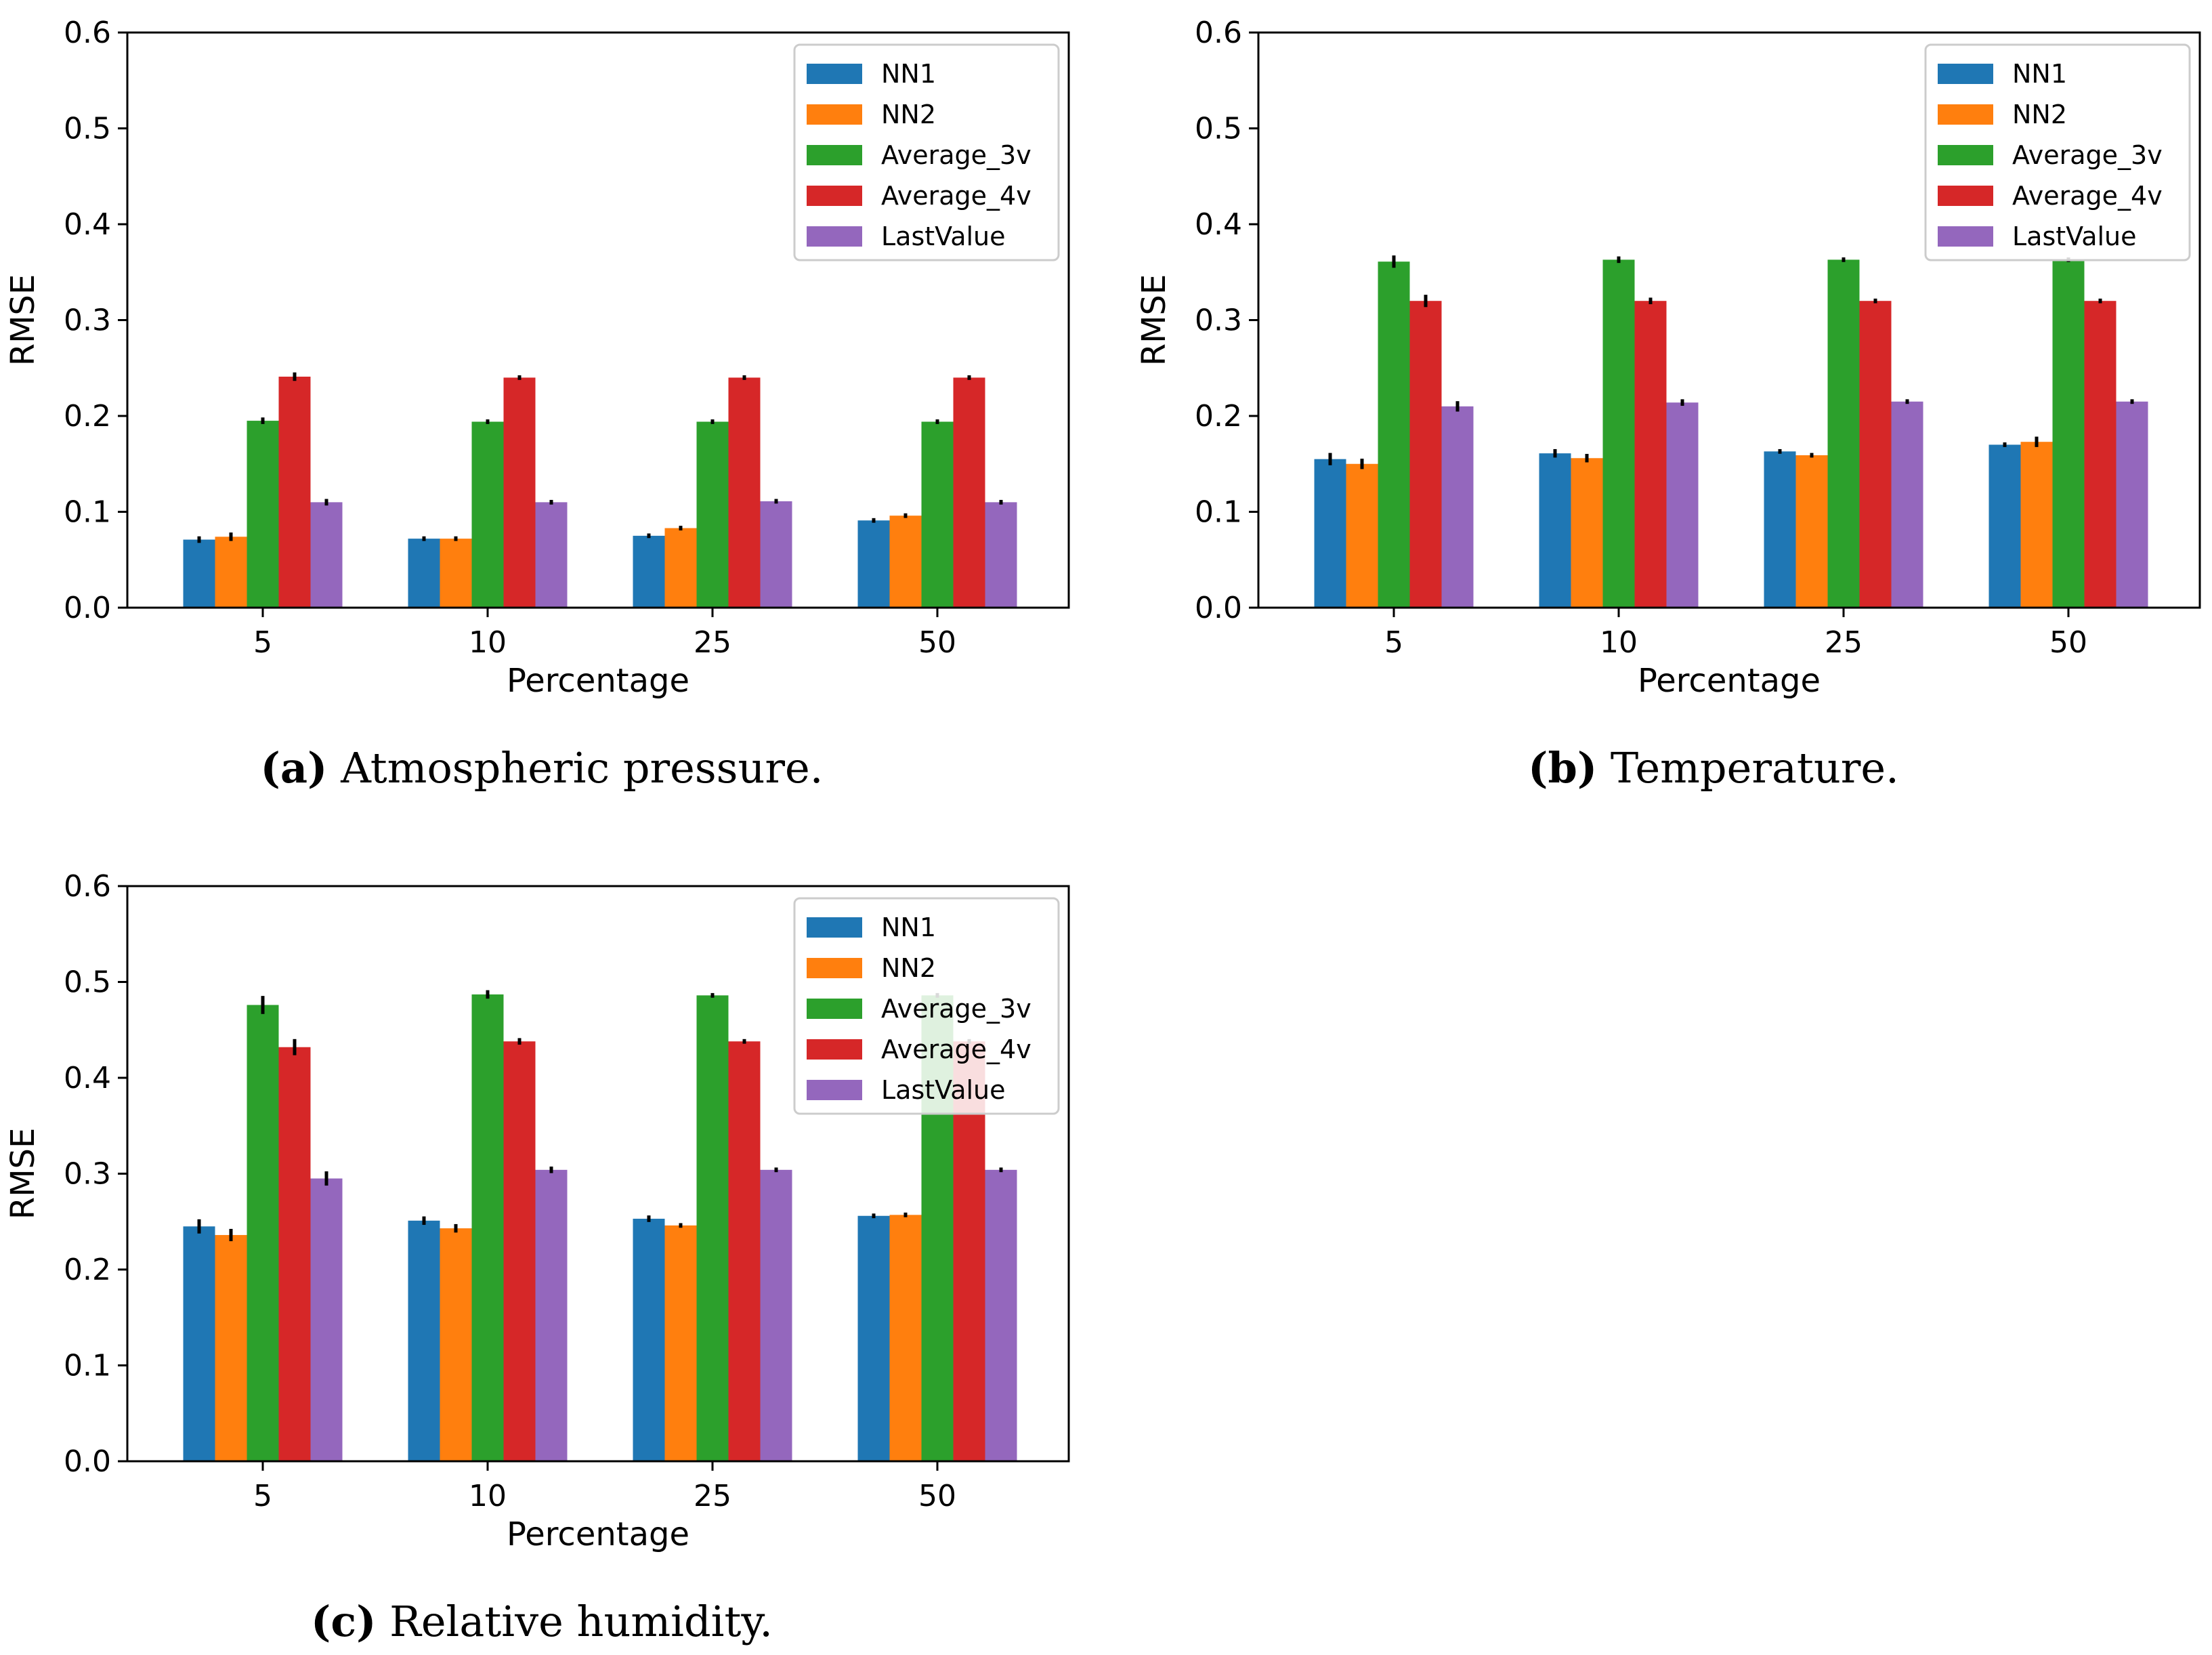 Image resolution: width=2212 pixels, height=1655 pixels. I want to click on caption-text: Relative humidity., so click(574, 1621).